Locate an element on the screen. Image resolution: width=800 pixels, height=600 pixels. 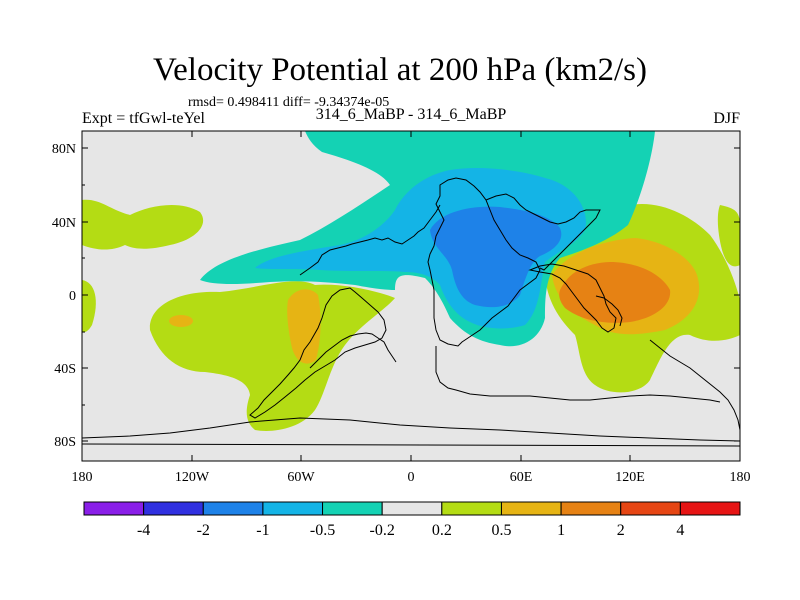
colorbar-label: -0.2 is located at coordinates (382, 530).